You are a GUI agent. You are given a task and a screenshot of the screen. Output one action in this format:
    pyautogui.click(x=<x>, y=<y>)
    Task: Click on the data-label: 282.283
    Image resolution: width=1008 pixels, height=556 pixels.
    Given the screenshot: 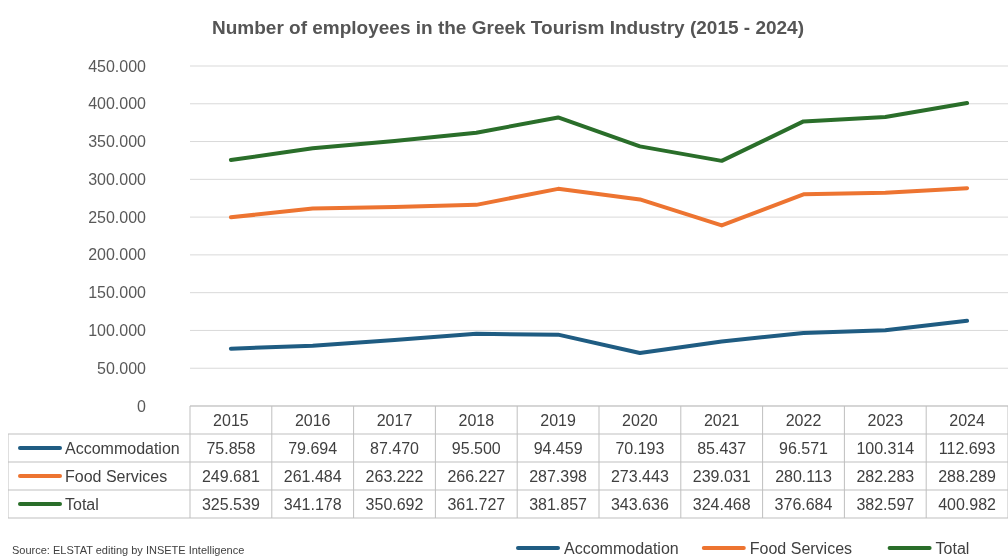 What is the action you would take?
    pyautogui.click(x=885, y=476)
    